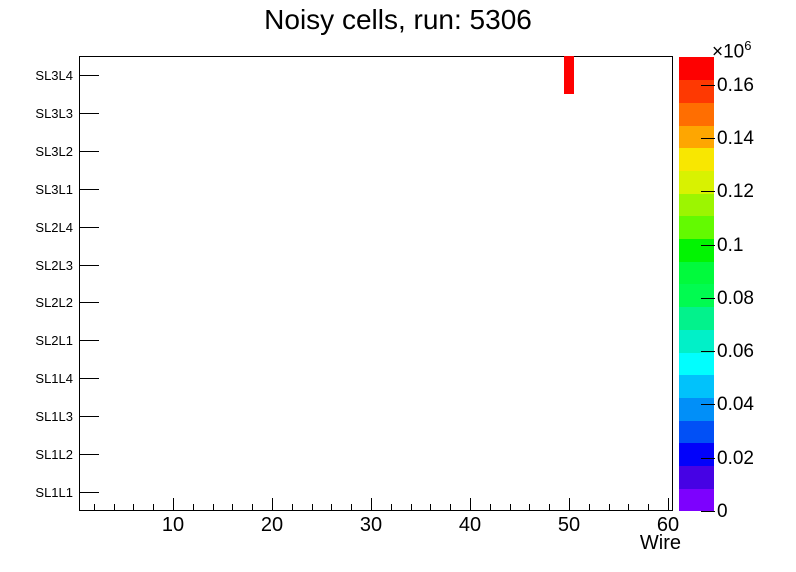  I want to click on colorbar-tick-label: 0.12, so click(735, 191).